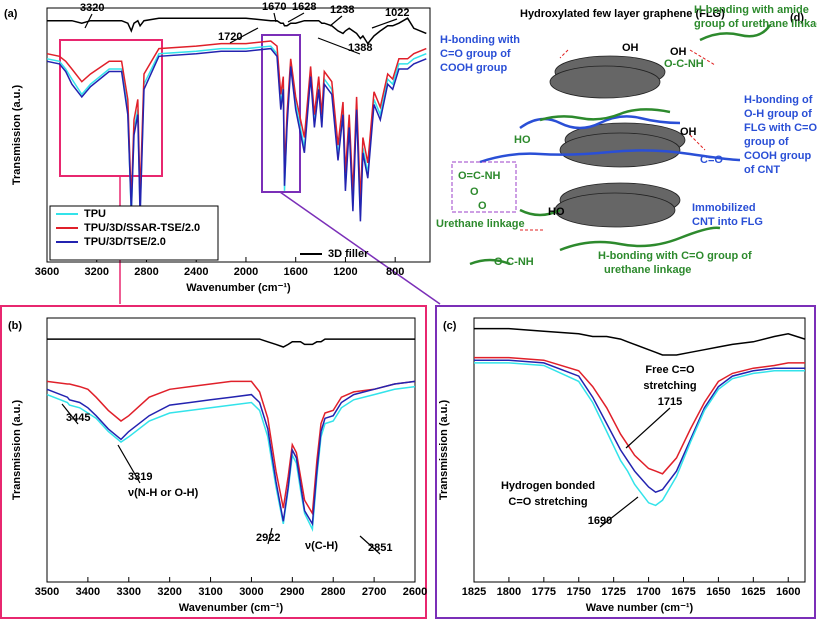 The image size is (817, 625). Describe the element at coordinates (78, 418) in the screenshot. I see `annotation: 3445` at that location.